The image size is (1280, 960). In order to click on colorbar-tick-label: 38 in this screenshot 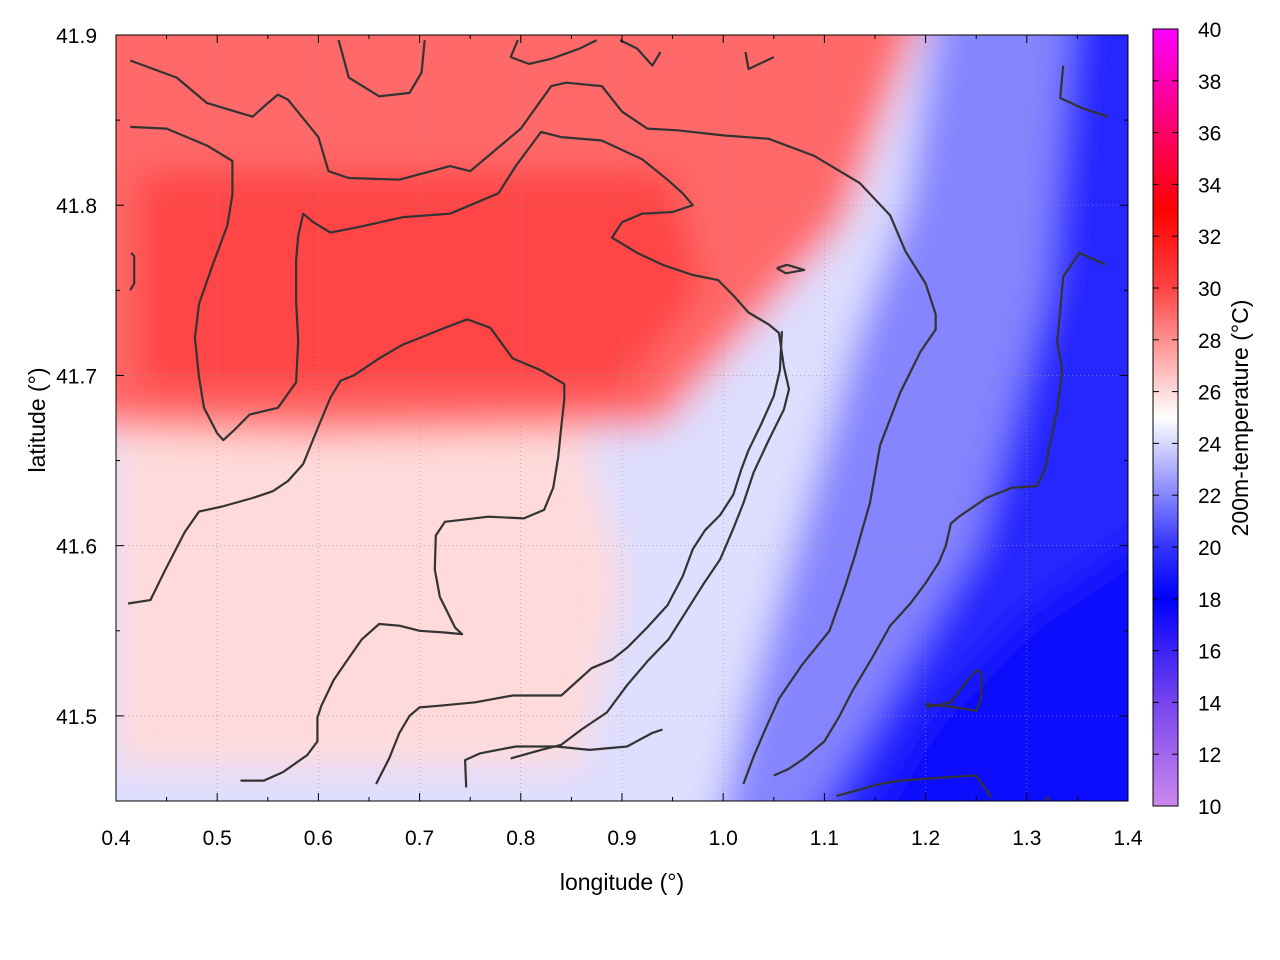, I will do `click(1209, 82)`.